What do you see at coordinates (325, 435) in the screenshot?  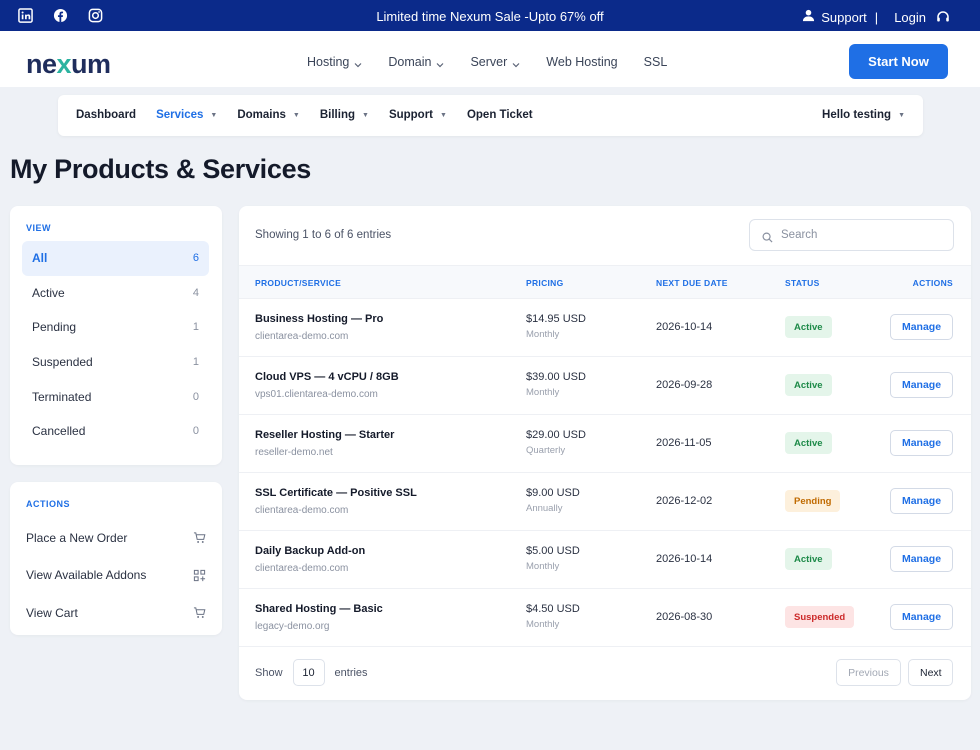 I see `product-name: Reseller Hosting — Starter` at bounding box center [325, 435].